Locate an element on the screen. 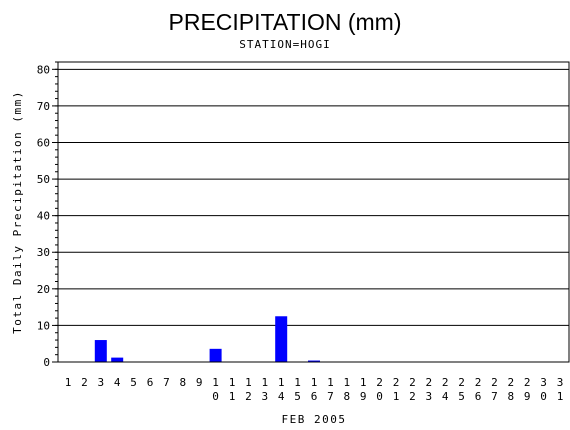 The image size is (570, 430). y-tick-label: 20 is located at coordinates (43, 289).